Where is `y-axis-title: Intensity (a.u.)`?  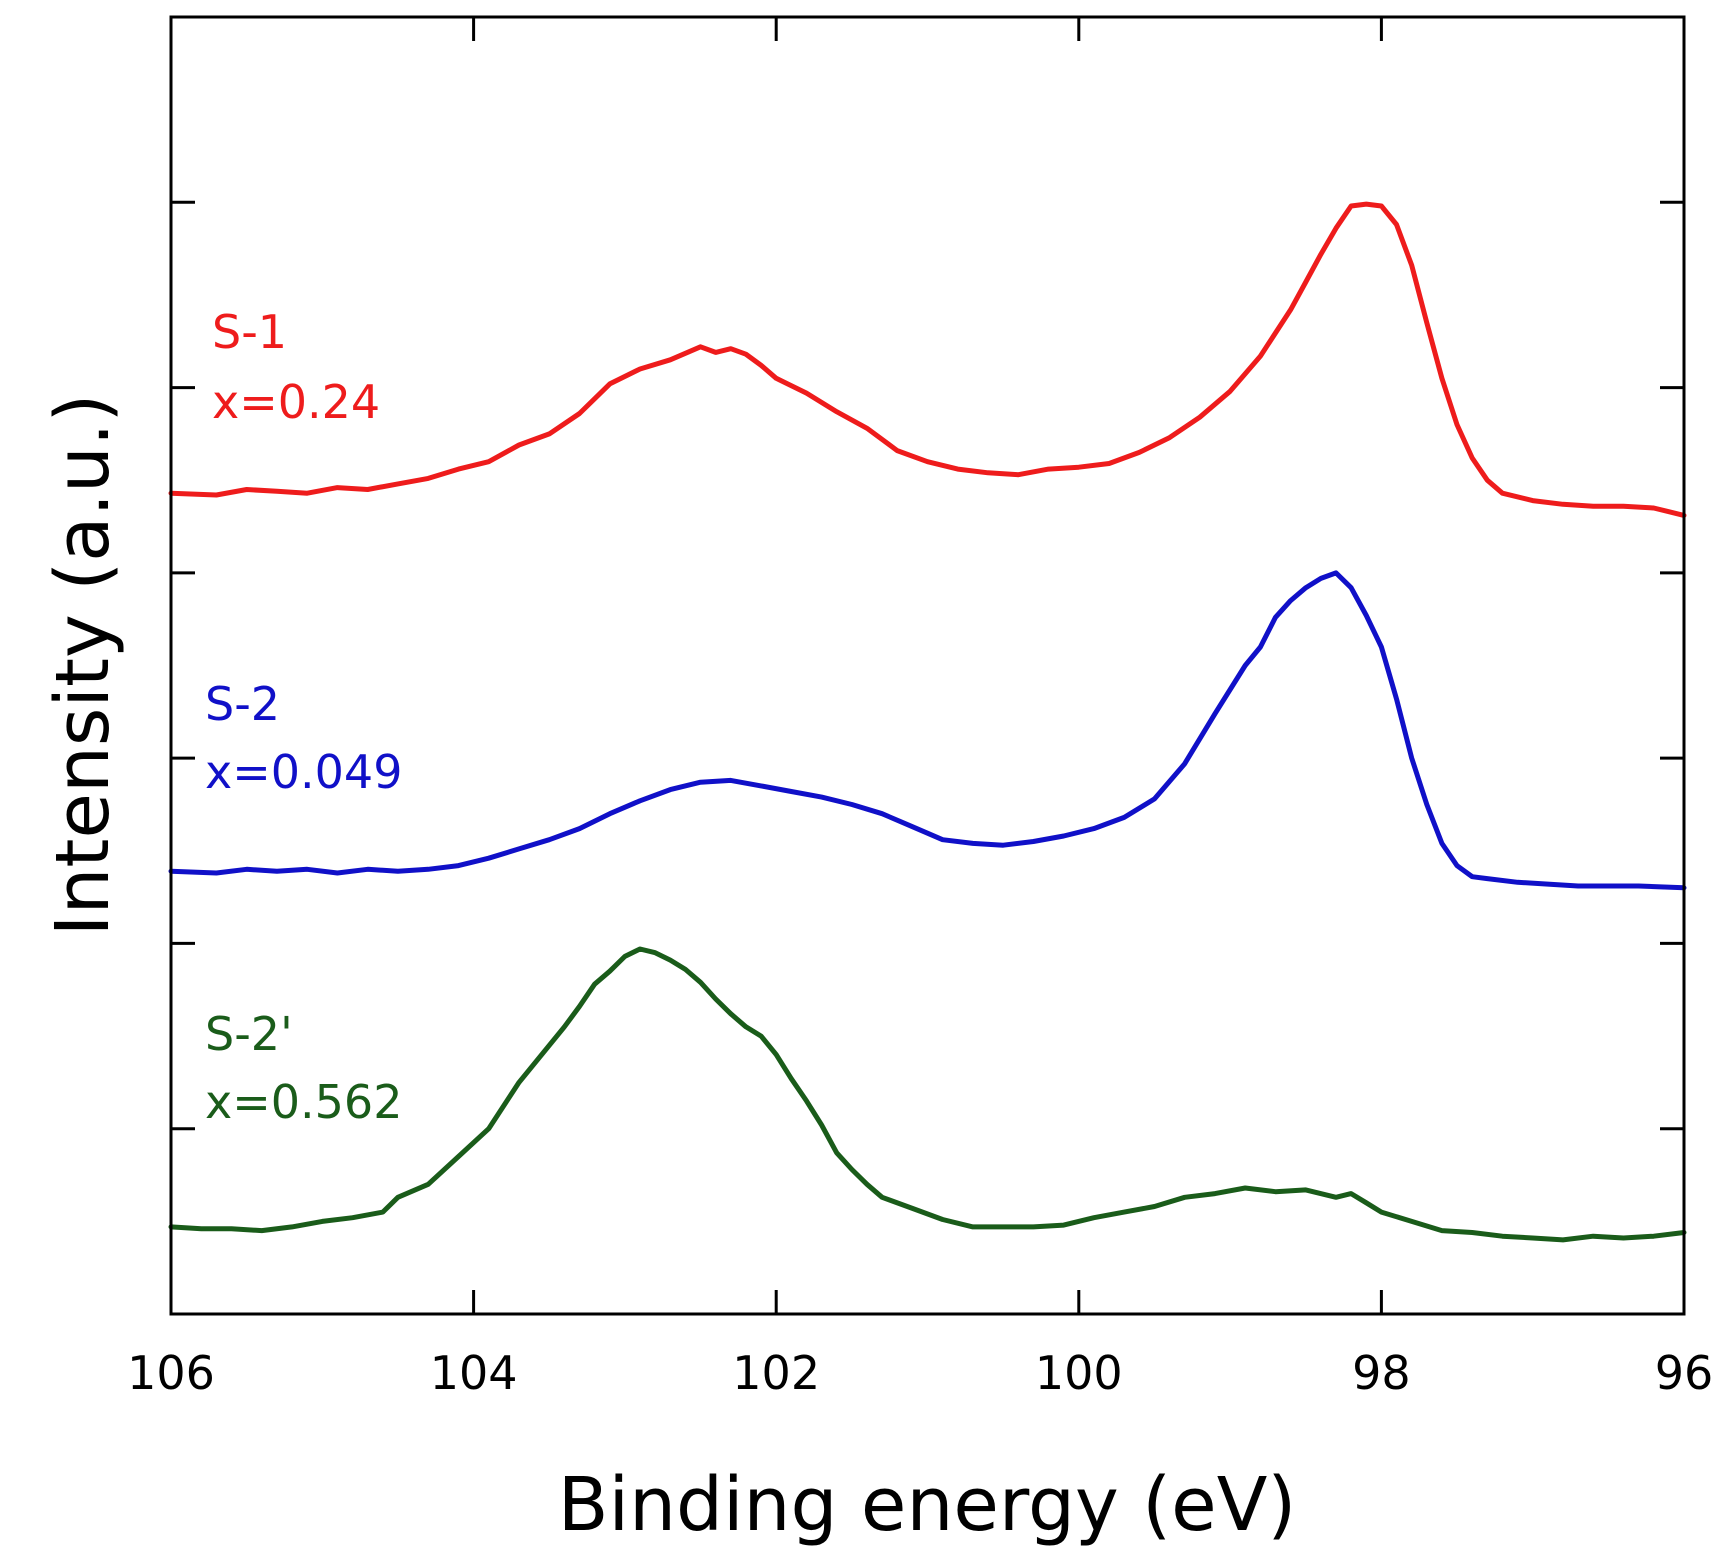
y-axis-title: Intensity (a.u.) is located at coordinates (83, 665).